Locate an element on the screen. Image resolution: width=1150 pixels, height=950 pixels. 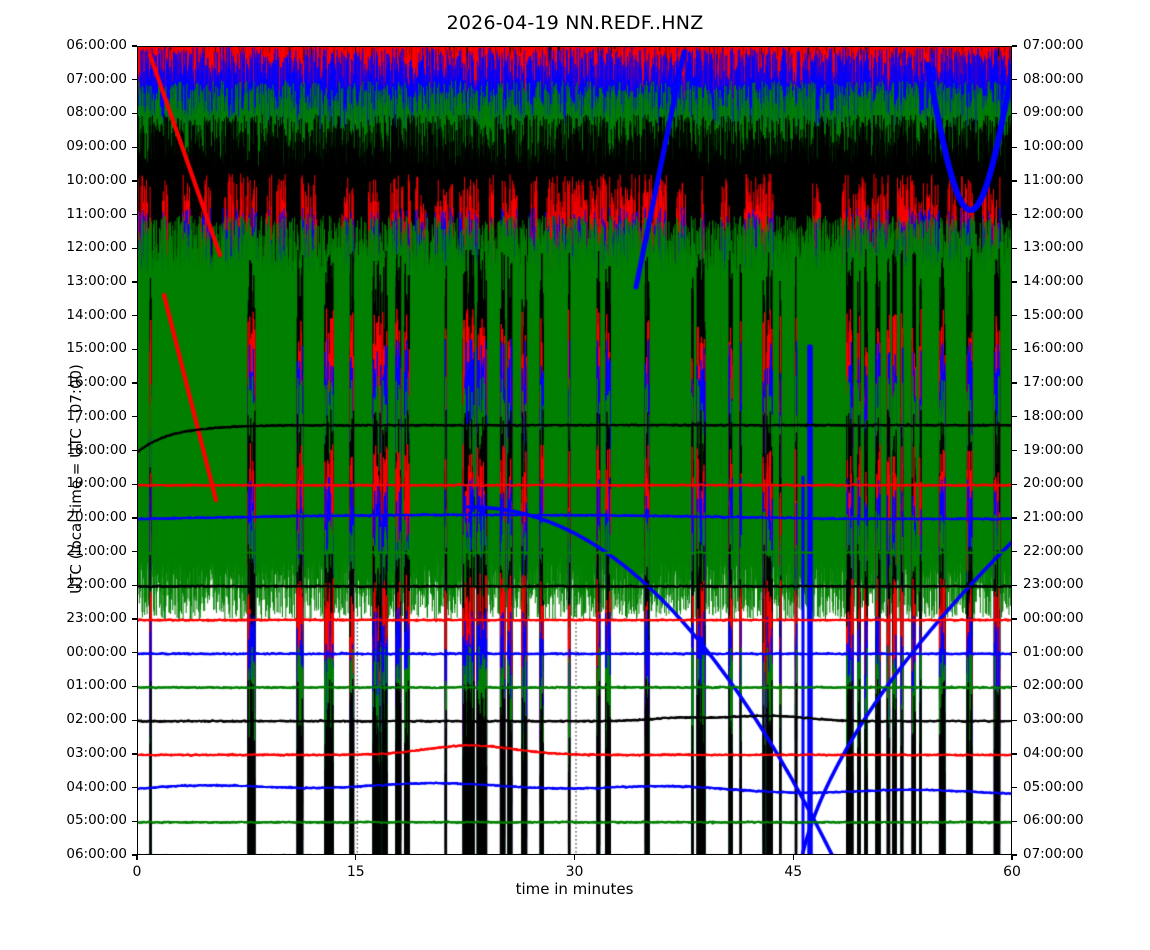
y-tick-label-left: 18:00:00 is located at coordinates (96, 449).